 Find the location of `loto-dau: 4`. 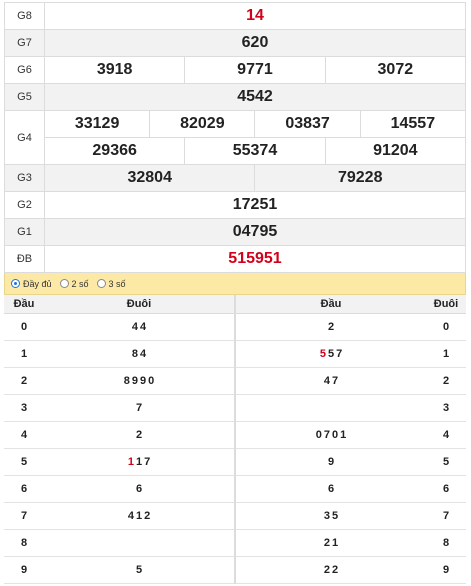

loto-dau: 4 is located at coordinates (24, 435).